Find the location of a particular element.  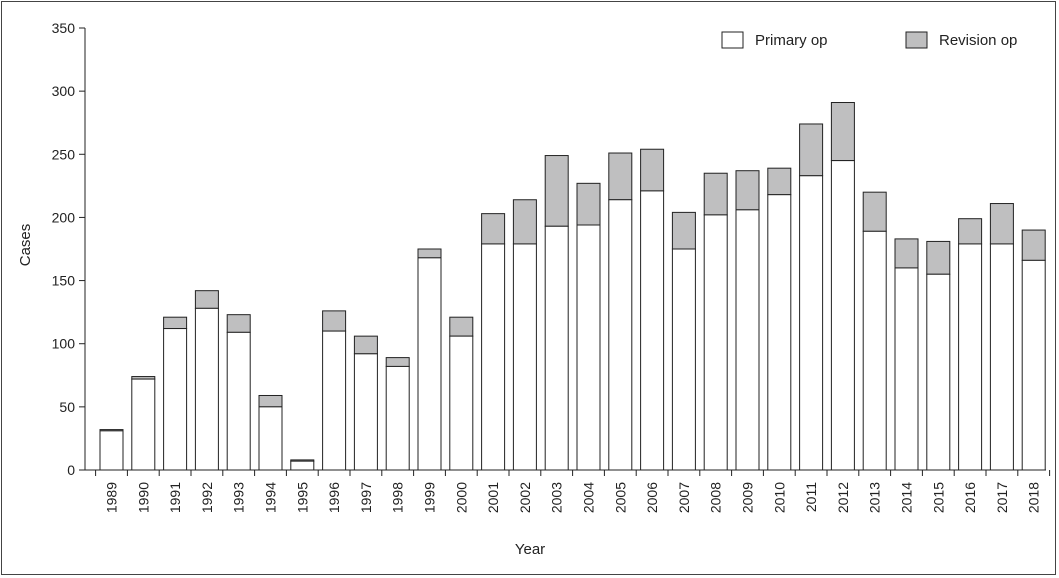

bar-primary-1994 is located at coordinates (270, 438).